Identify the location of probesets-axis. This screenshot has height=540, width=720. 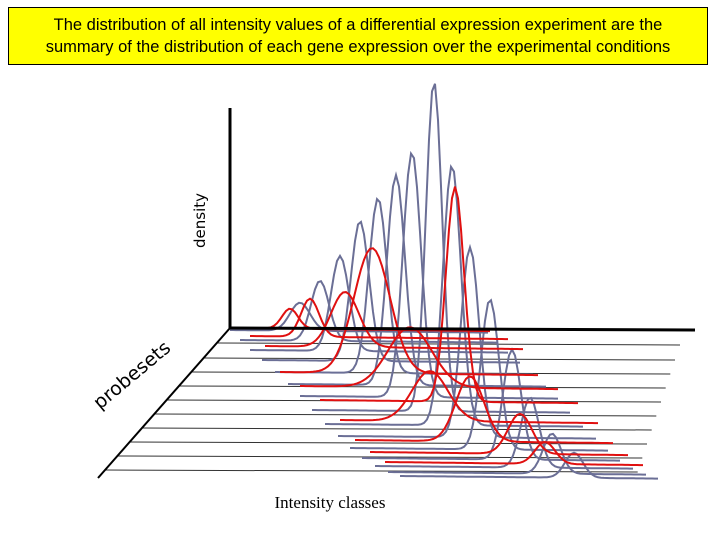
(164, 403).